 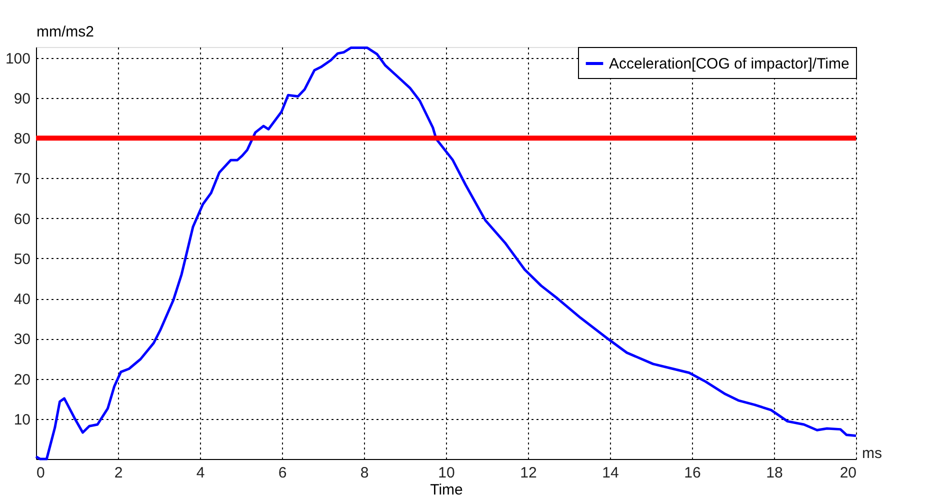 I want to click on y-tick-label: 80, so click(x=22, y=139).